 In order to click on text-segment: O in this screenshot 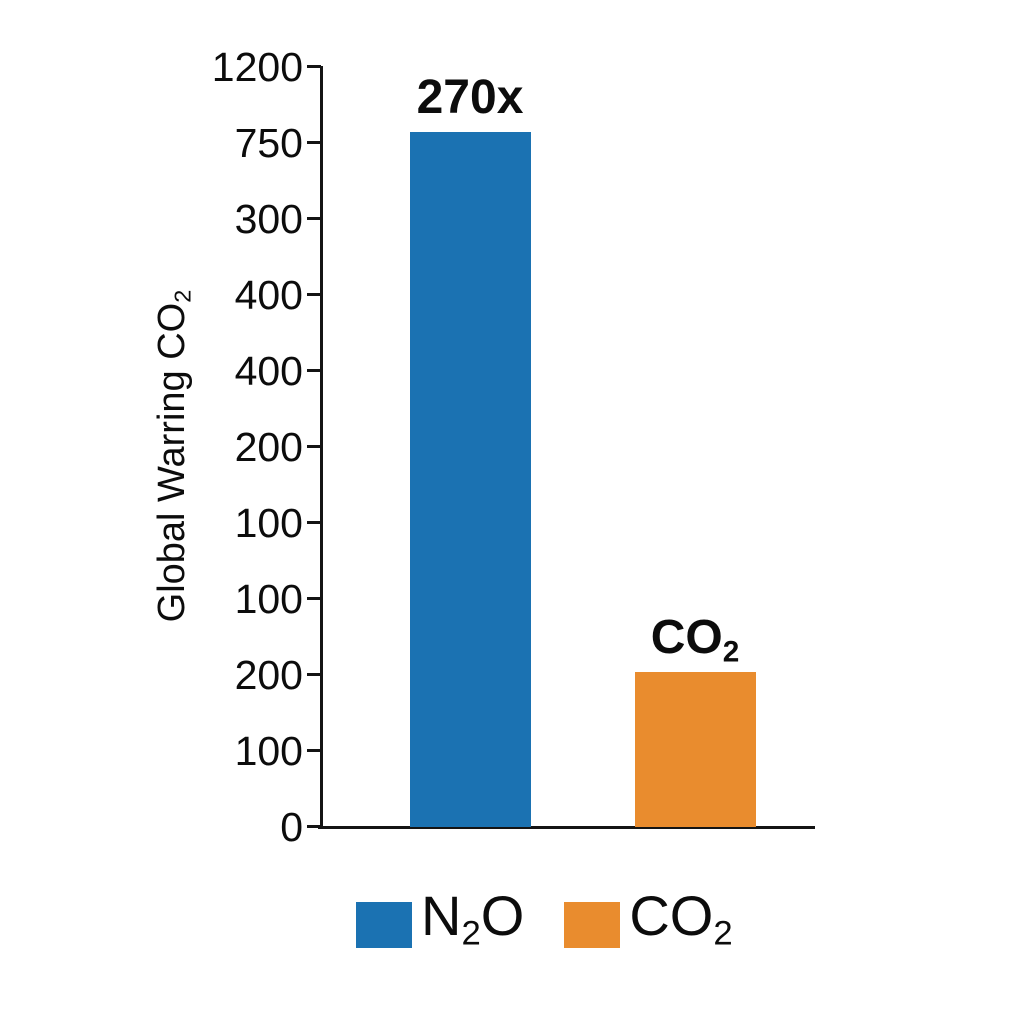, I will do `click(502, 915)`.